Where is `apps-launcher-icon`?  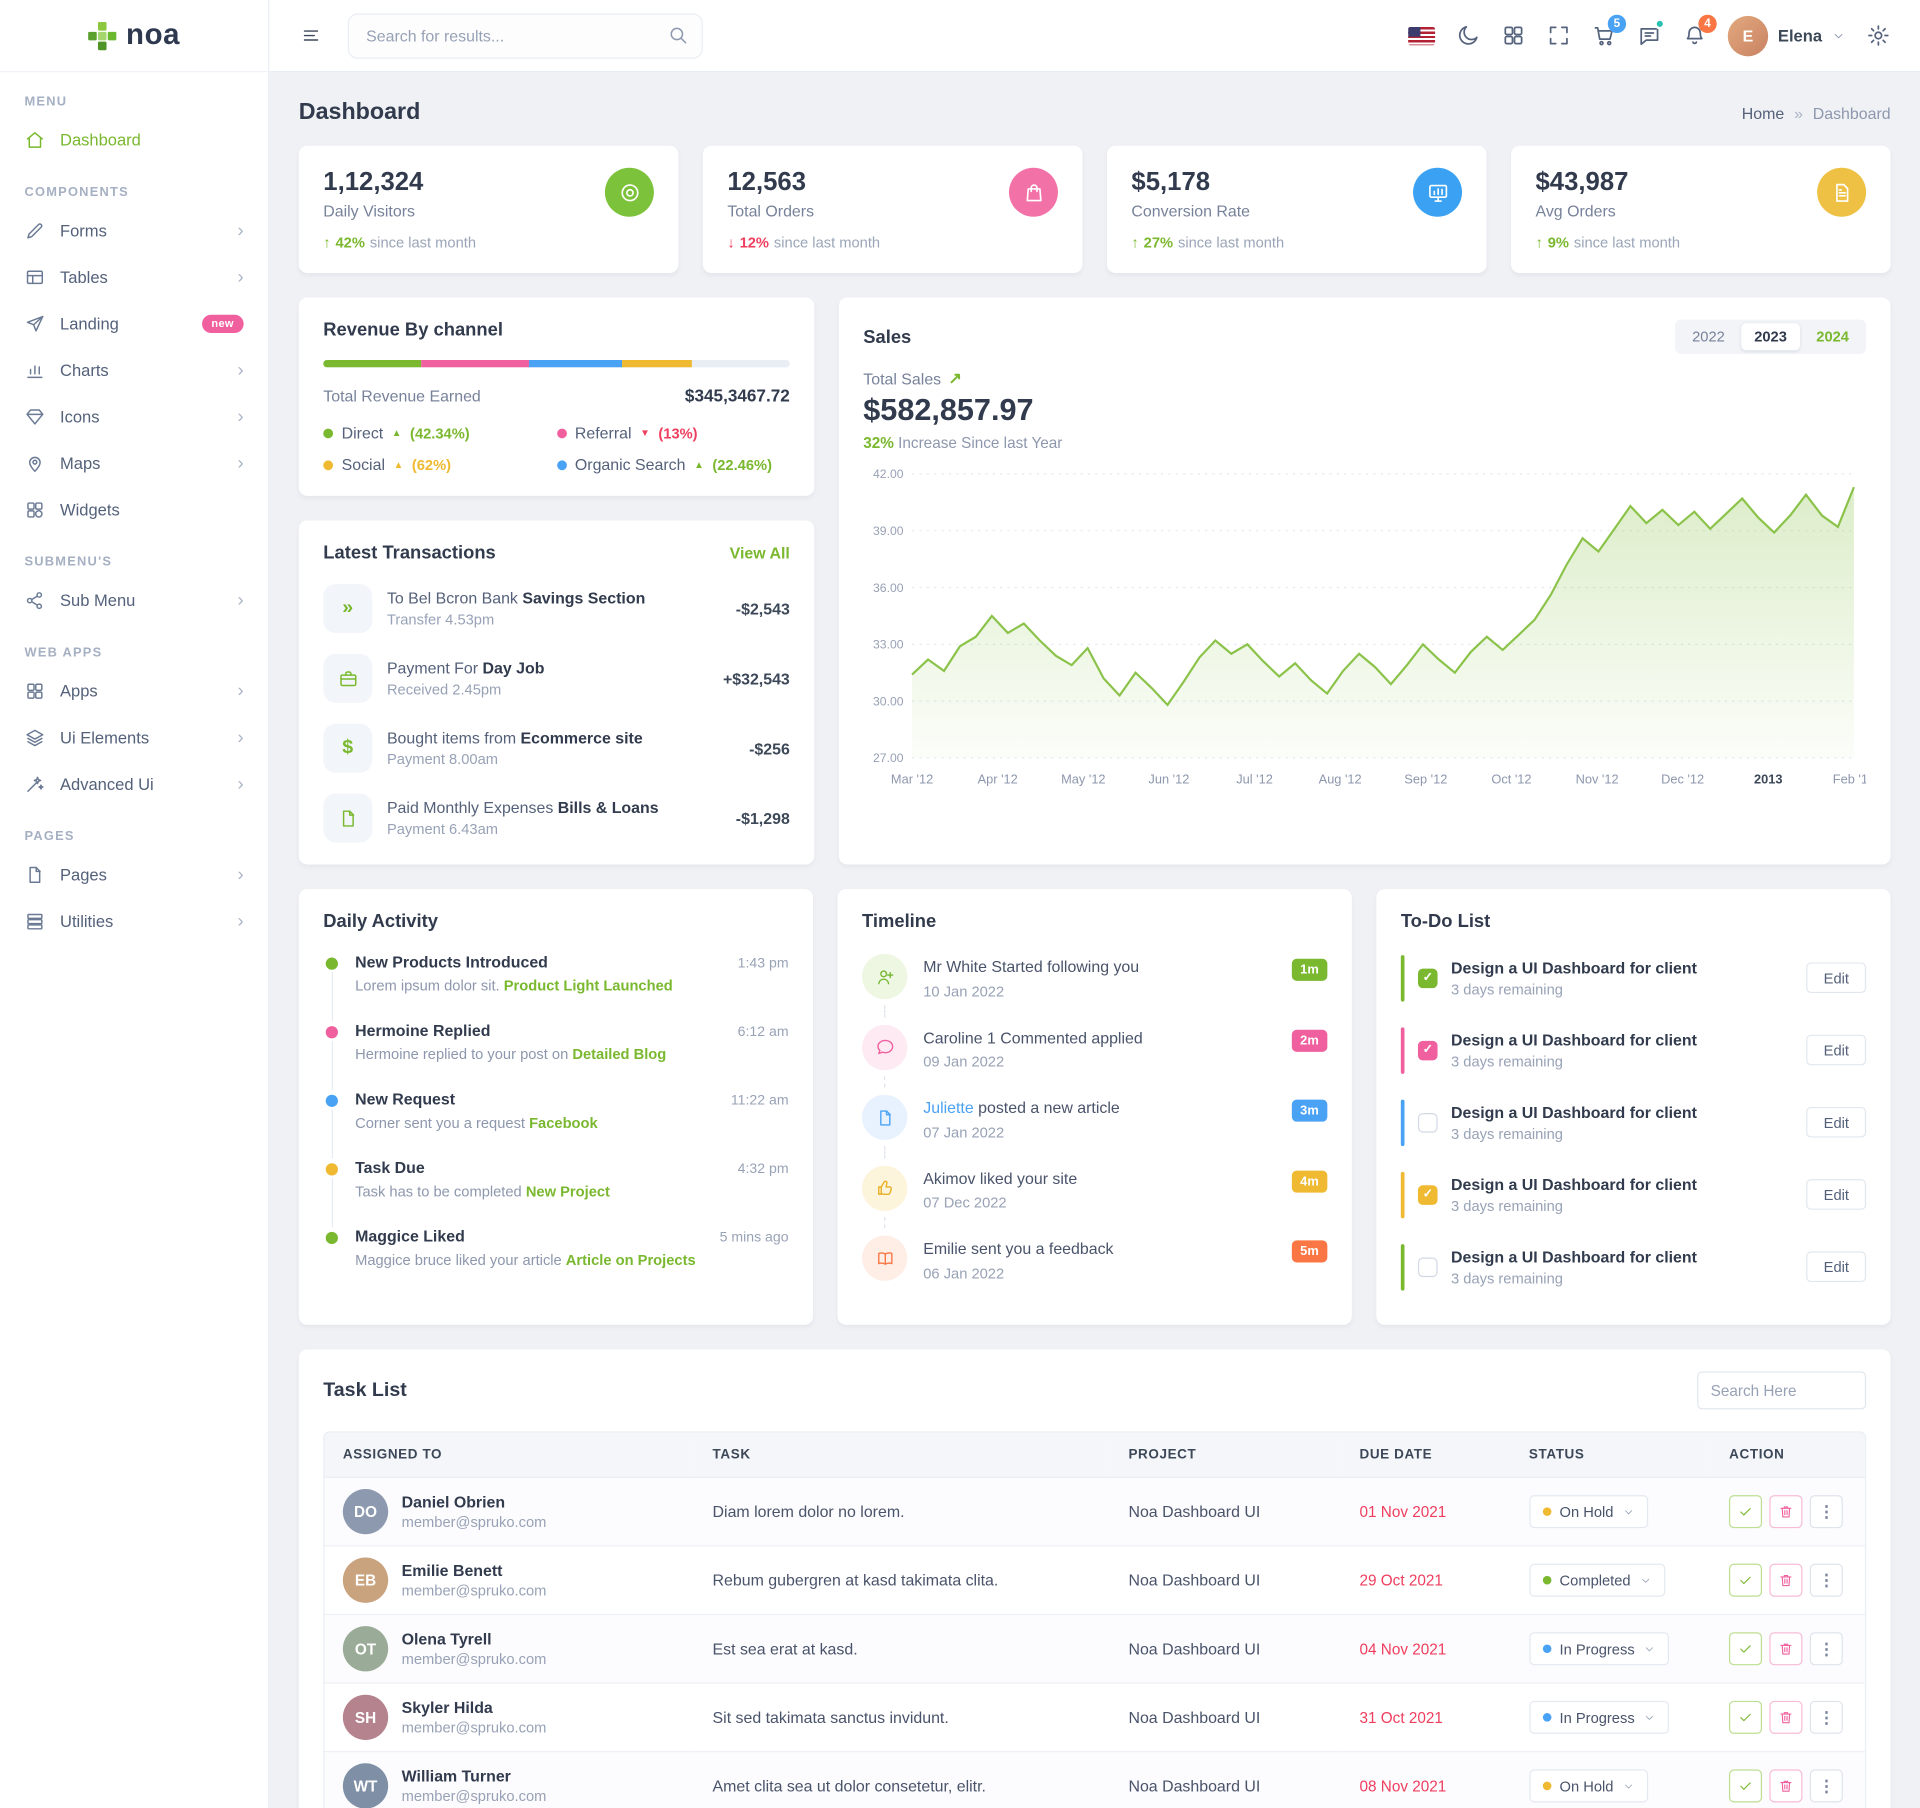 apps-launcher-icon is located at coordinates (1513, 35).